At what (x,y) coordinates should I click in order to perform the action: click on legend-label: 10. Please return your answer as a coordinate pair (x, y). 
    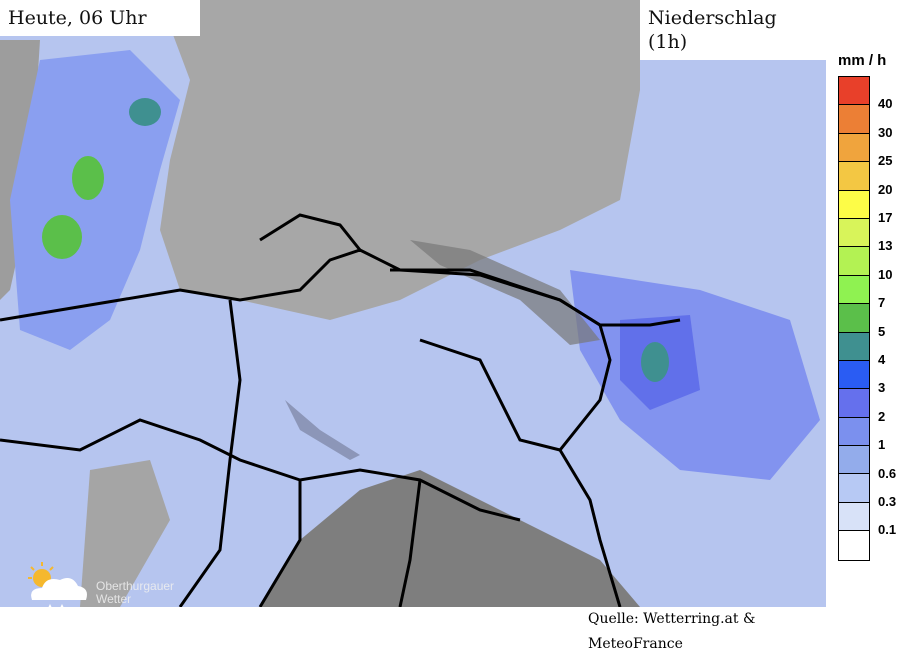
    Looking at the image, I should click on (885, 274).